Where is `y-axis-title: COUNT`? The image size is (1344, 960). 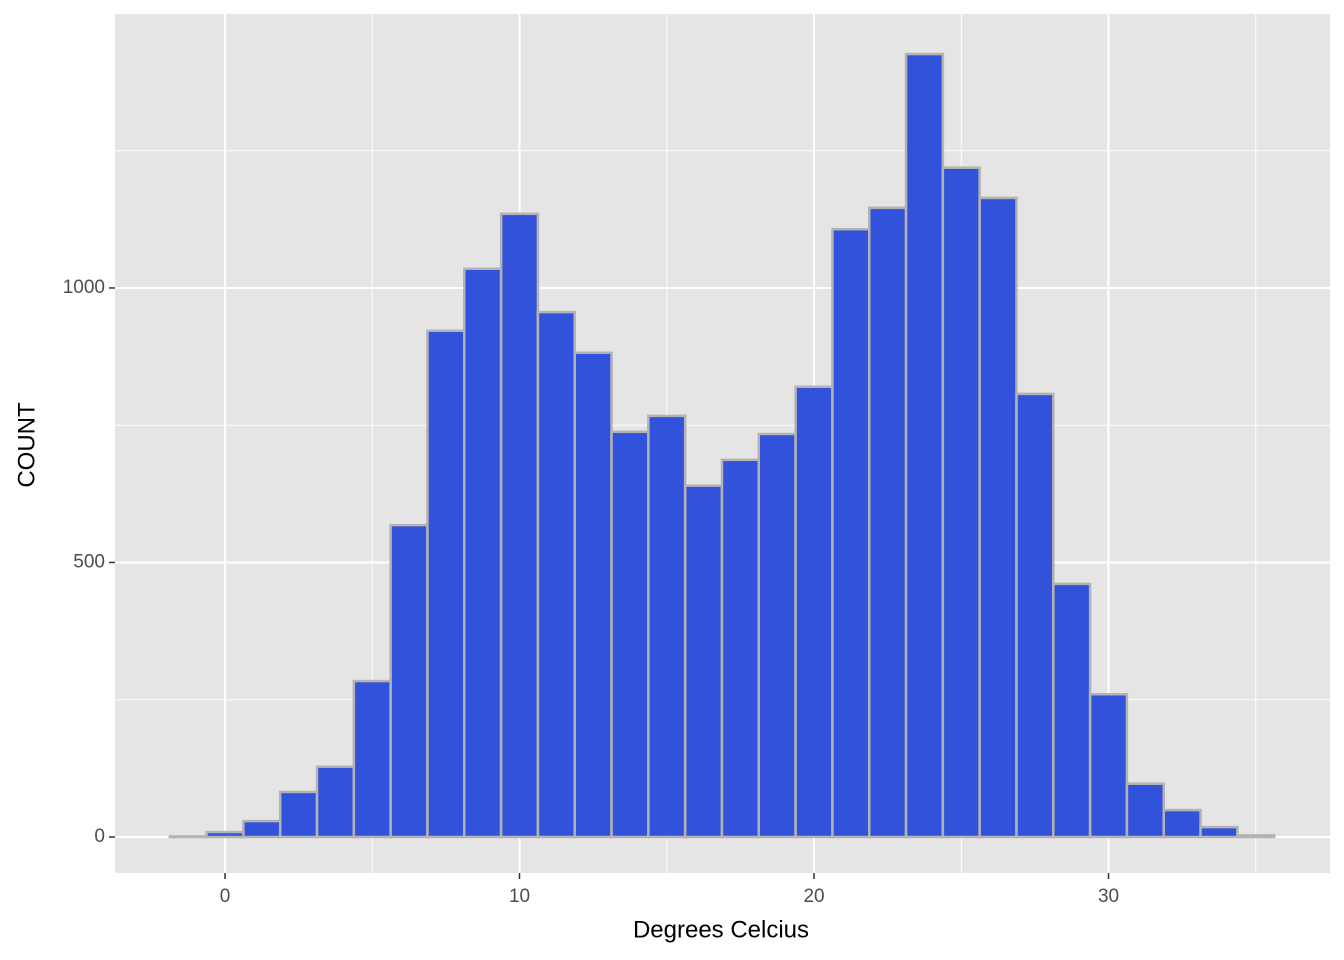
y-axis-title: COUNT is located at coordinates (26, 445).